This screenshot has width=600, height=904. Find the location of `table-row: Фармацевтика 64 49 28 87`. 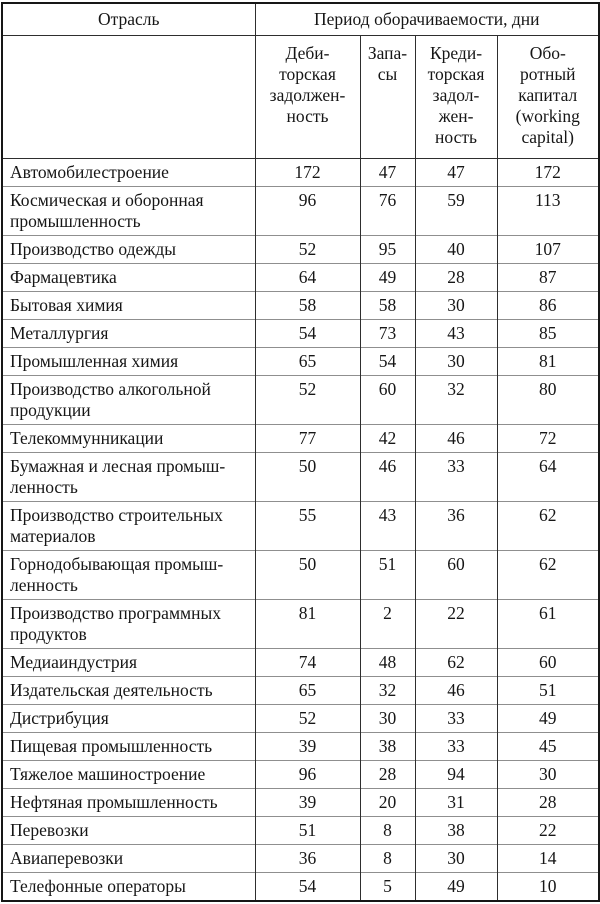

table-row: Фармацевтика 64 49 28 87 is located at coordinates (300, 277).